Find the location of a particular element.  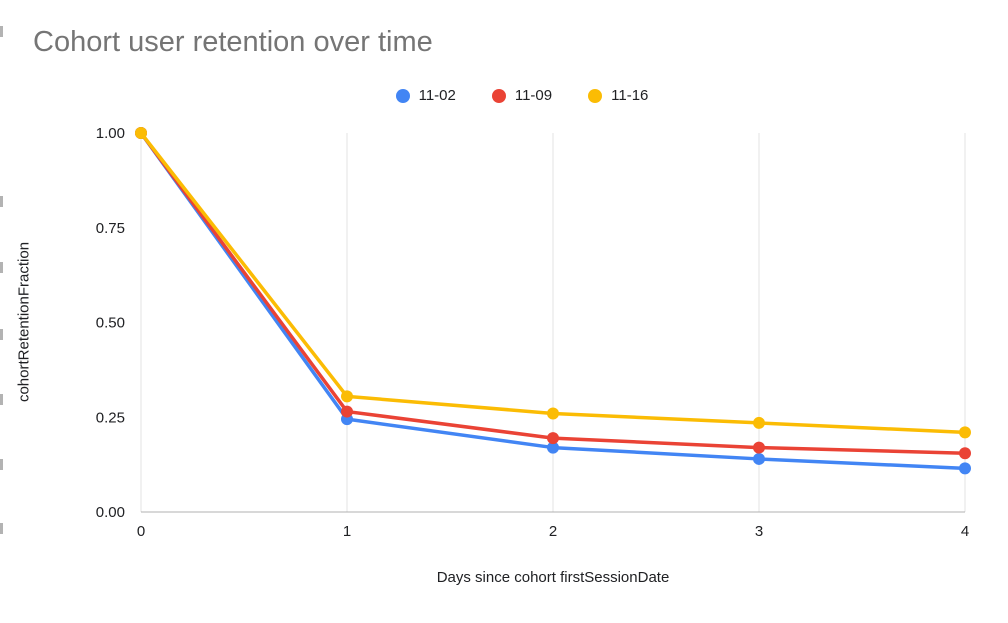

x-axis-title: Days since cohort firstSessionDate is located at coordinates (553, 577).